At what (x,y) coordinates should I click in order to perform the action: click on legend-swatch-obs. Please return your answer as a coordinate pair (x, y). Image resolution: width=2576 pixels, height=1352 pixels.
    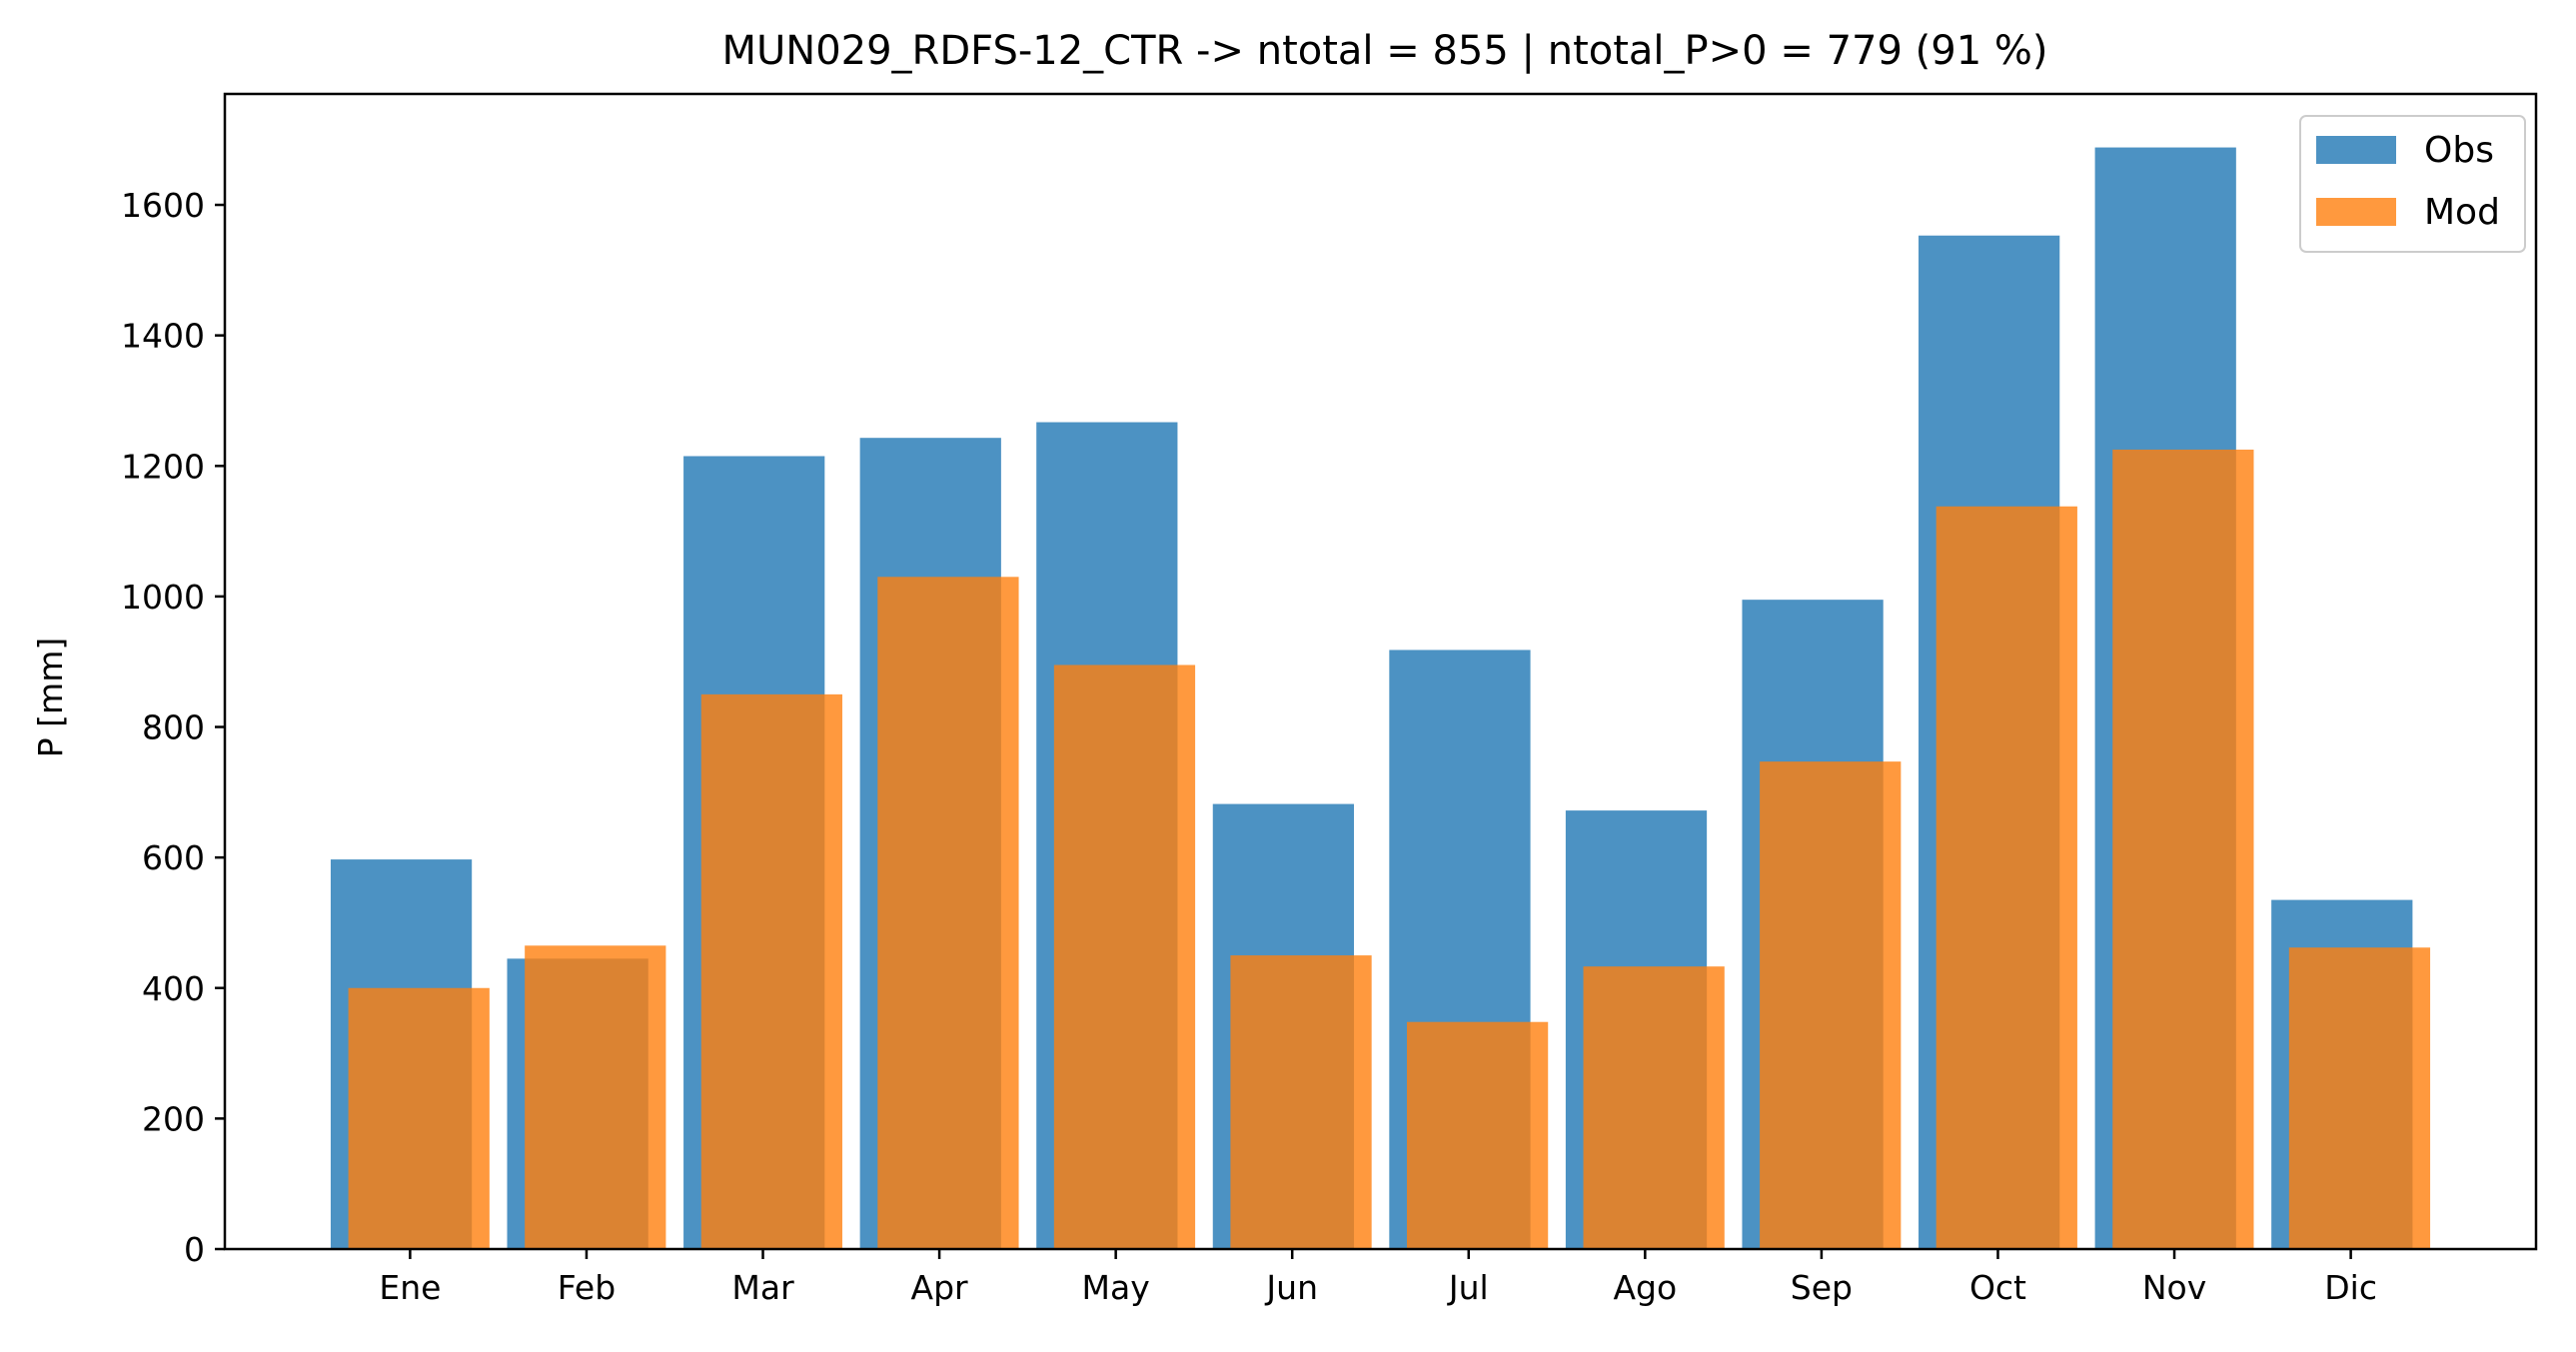
    Looking at the image, I should click on (2356, 150).